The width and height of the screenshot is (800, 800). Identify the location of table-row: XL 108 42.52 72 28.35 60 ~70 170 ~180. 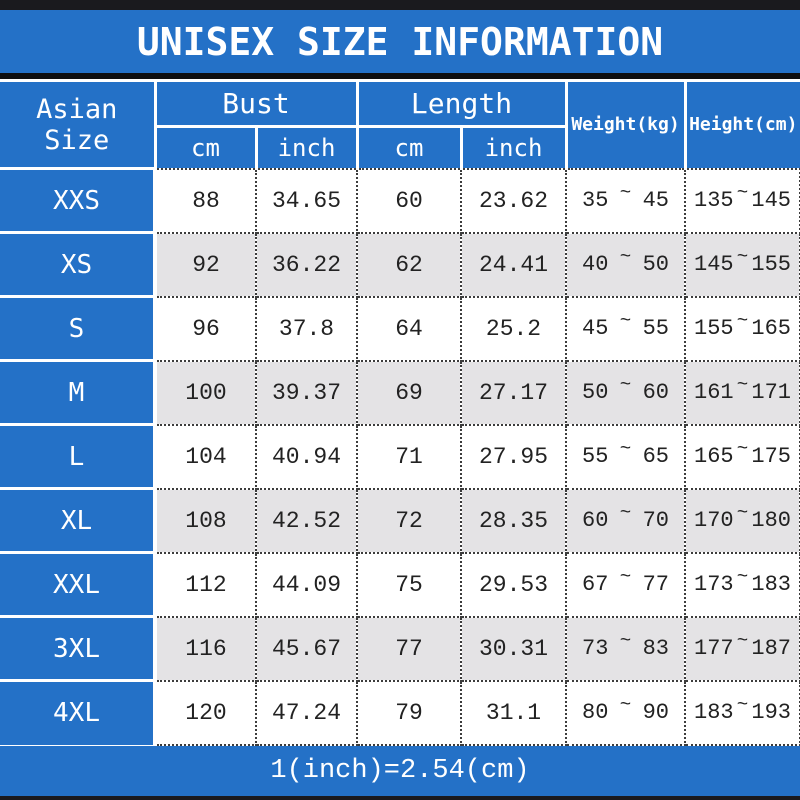
(400, 520).